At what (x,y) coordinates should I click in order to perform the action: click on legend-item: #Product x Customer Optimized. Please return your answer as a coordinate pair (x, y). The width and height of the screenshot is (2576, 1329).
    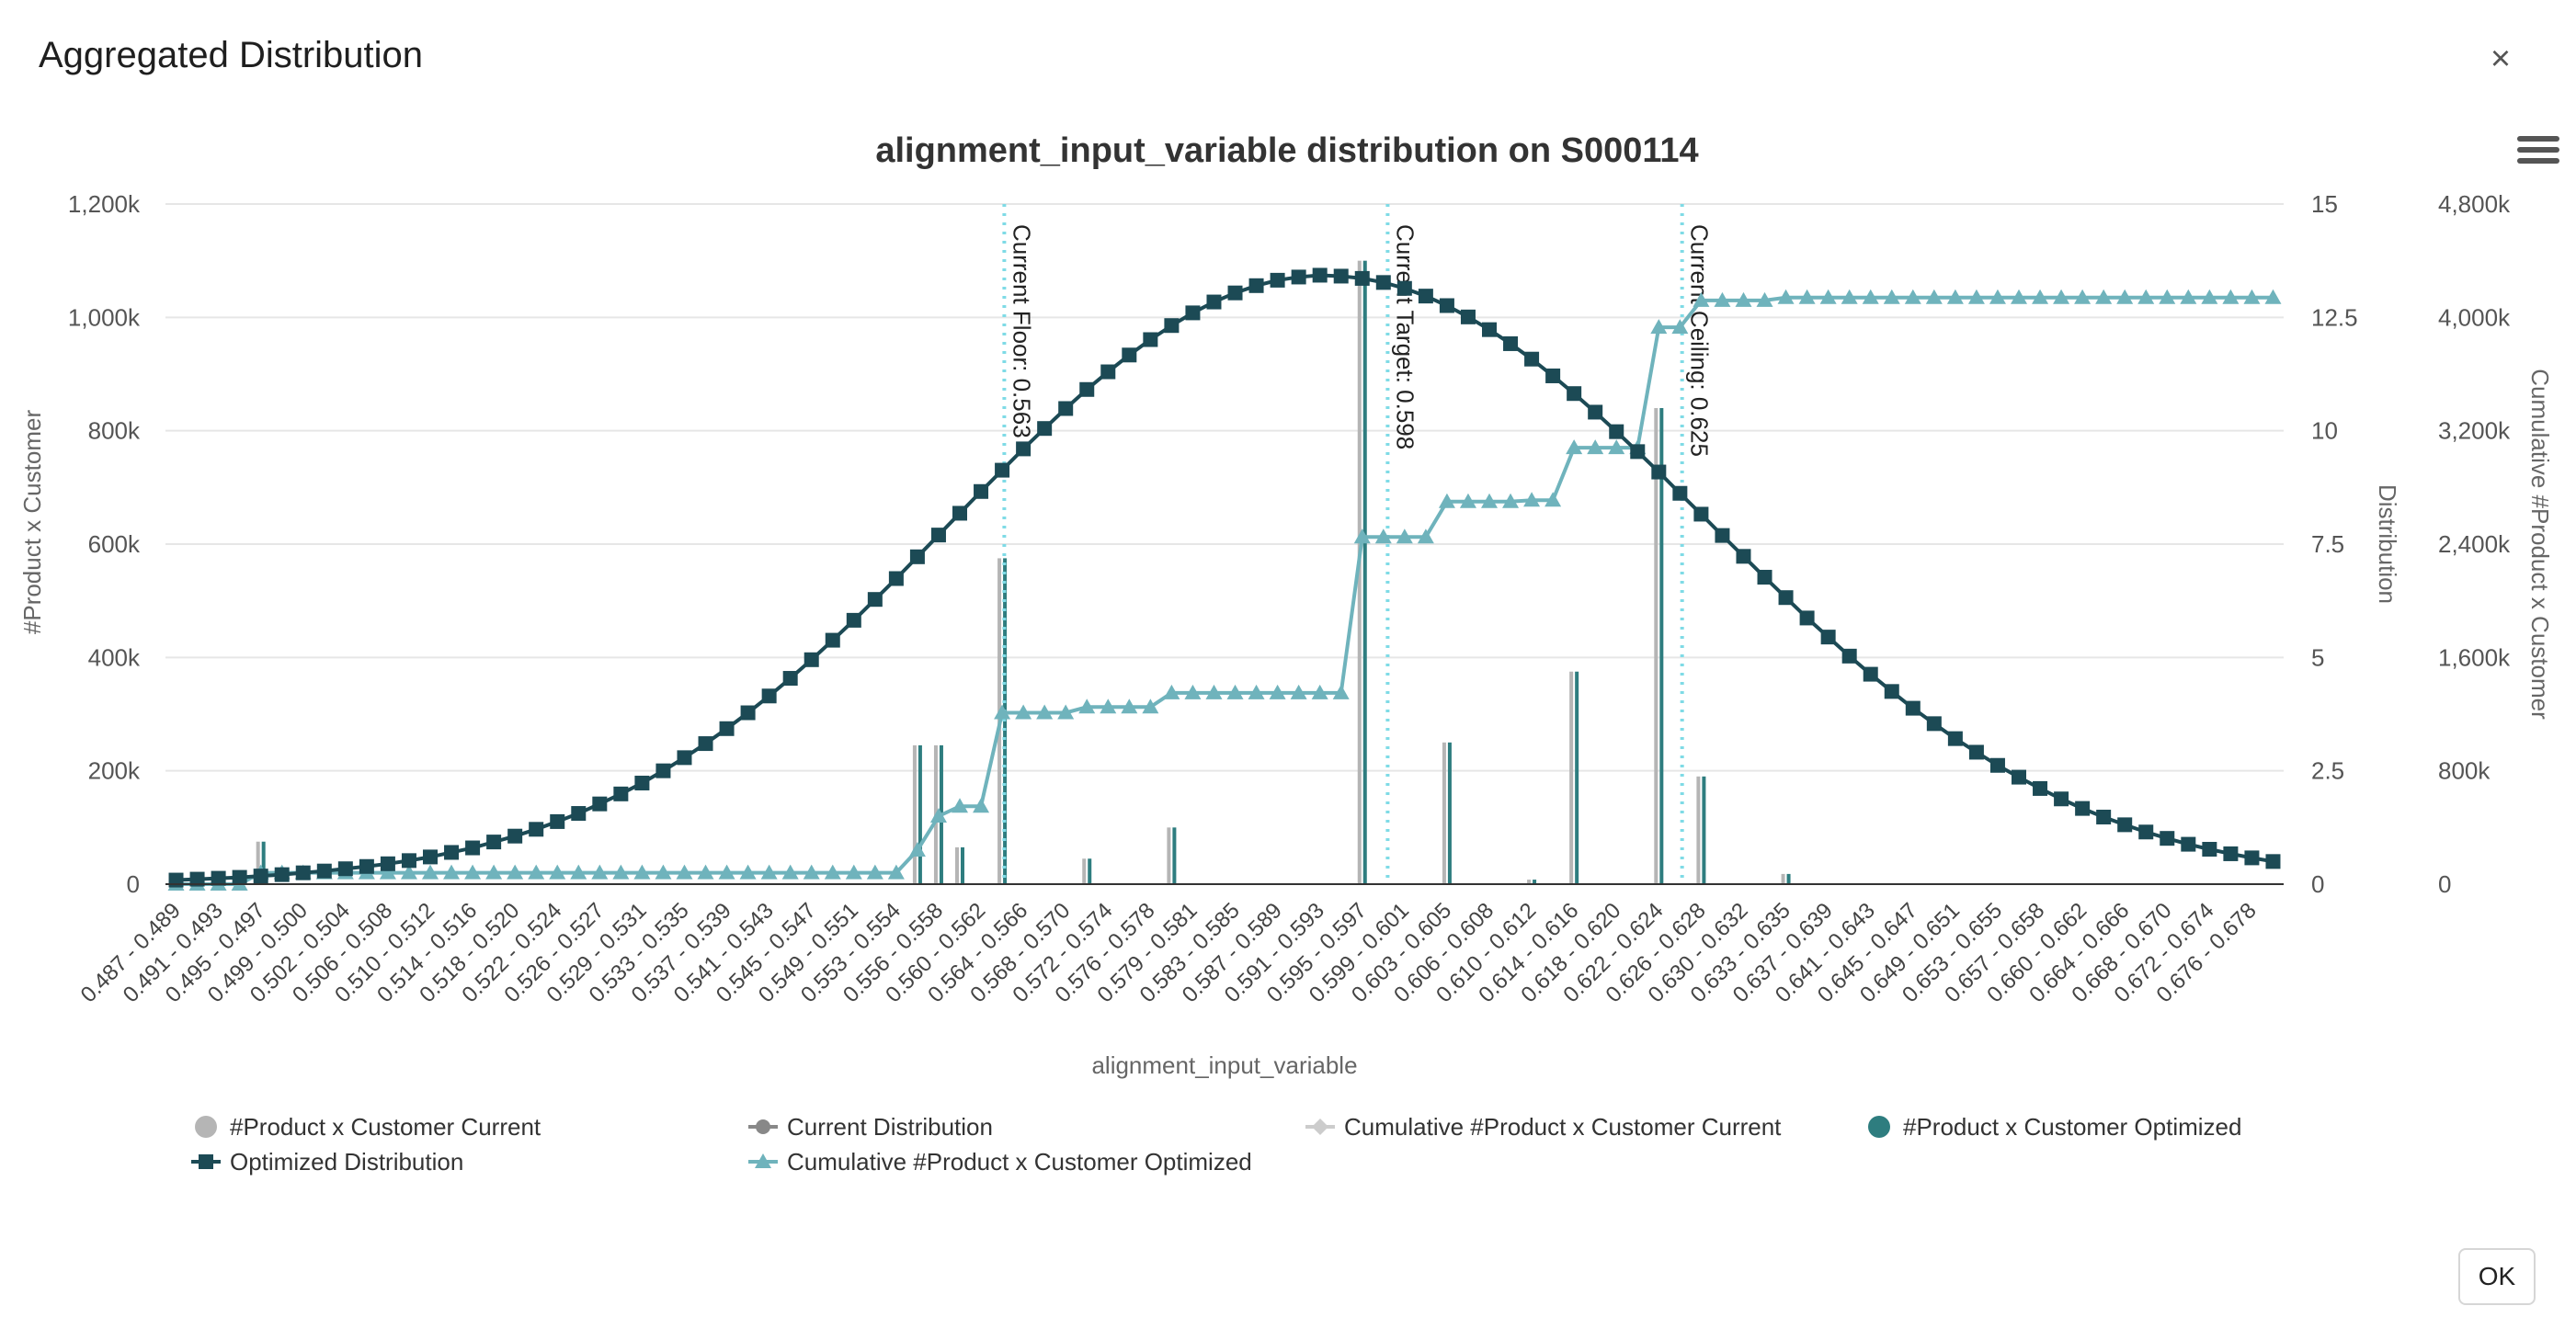
    Looking at the image, I should click on (2054, 1127).